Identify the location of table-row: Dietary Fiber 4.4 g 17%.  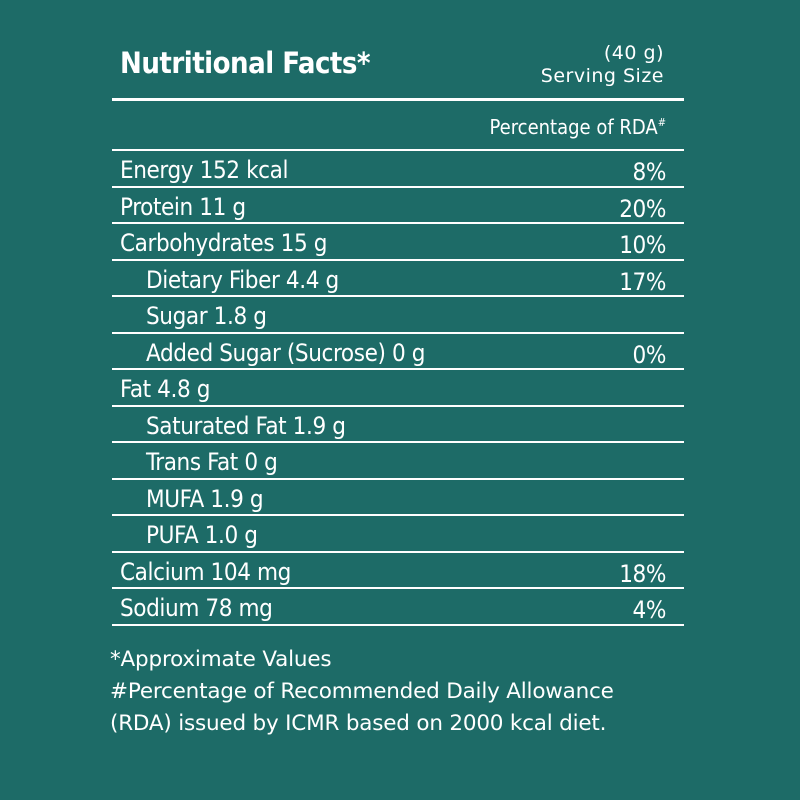
(398, 279).